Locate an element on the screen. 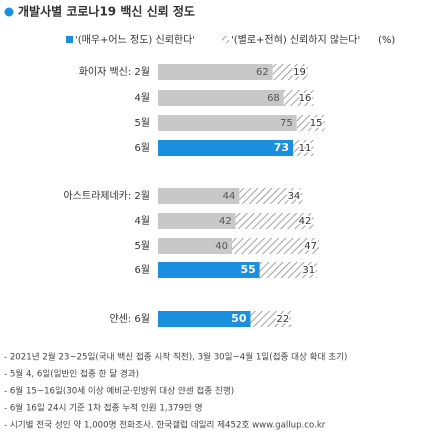  value-label: 44 is located at coordinates (229, 196).